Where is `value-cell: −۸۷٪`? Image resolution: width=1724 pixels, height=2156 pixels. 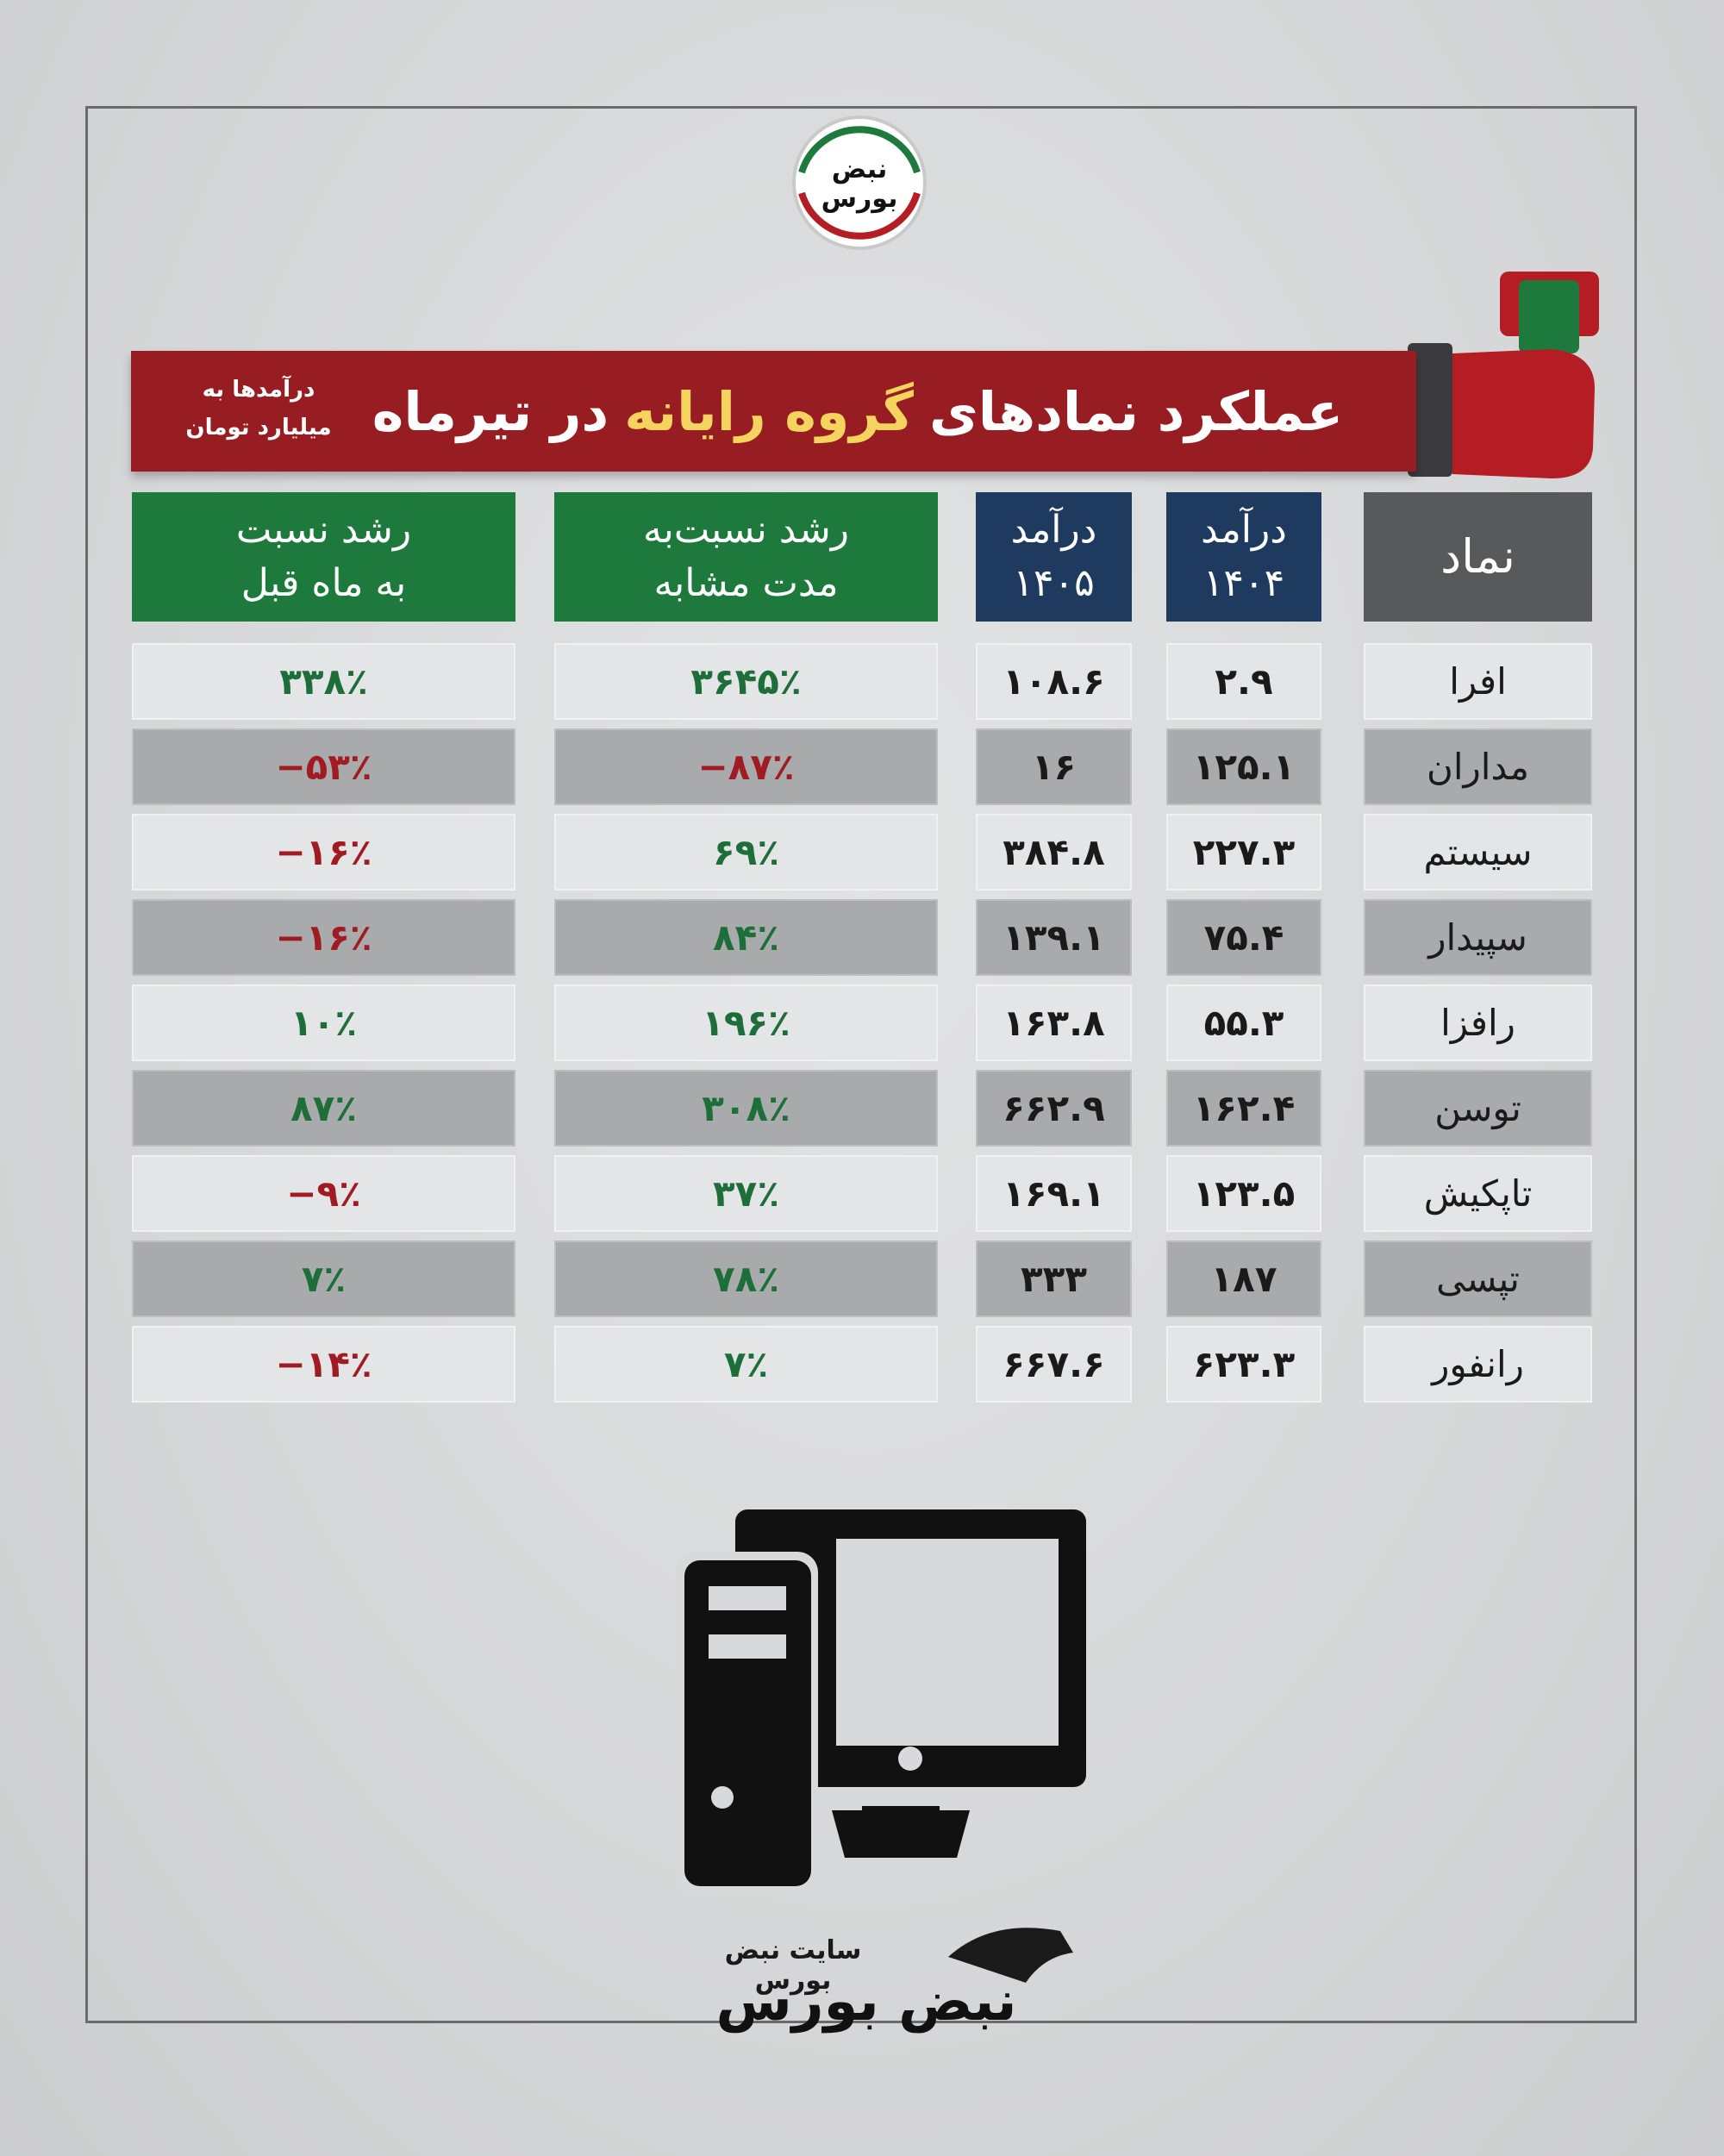 value-cell: −۸۷٪ is located at coordinates (746, 766).